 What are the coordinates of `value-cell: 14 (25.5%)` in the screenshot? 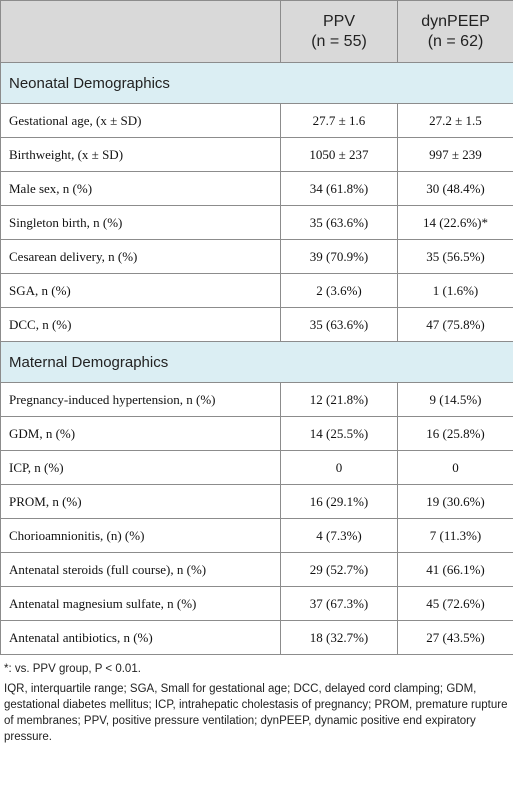 It's located at (339, 433).